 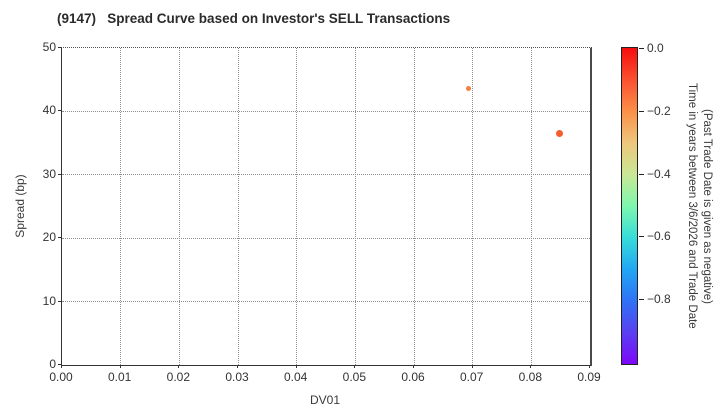 What do you see at coordinates (49, 47) in the screenshot?
I see `y-tick-label: 50` at bounding box center [49, 47].